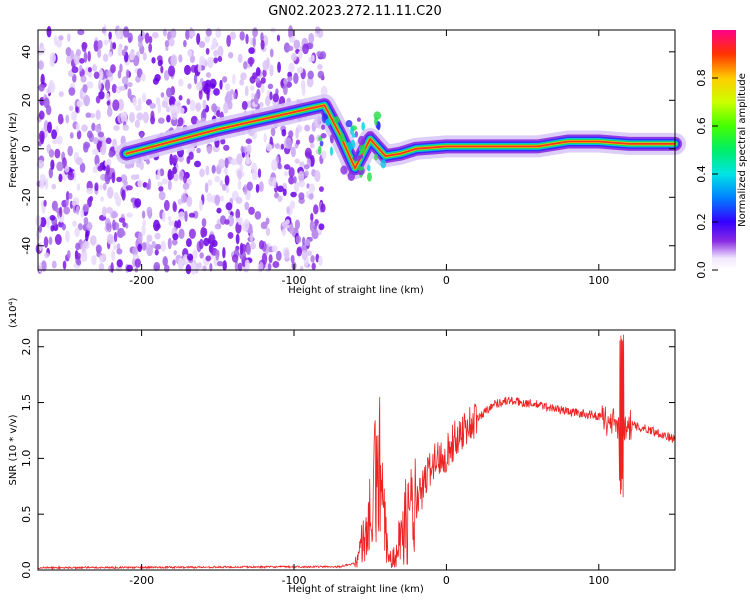 This screenshot has width=750, height=600. Describe the element at coordinates (13, 150) in the screenshot. I see `spectrogram-y-axis-title: Frequency (Hz)` at that location.